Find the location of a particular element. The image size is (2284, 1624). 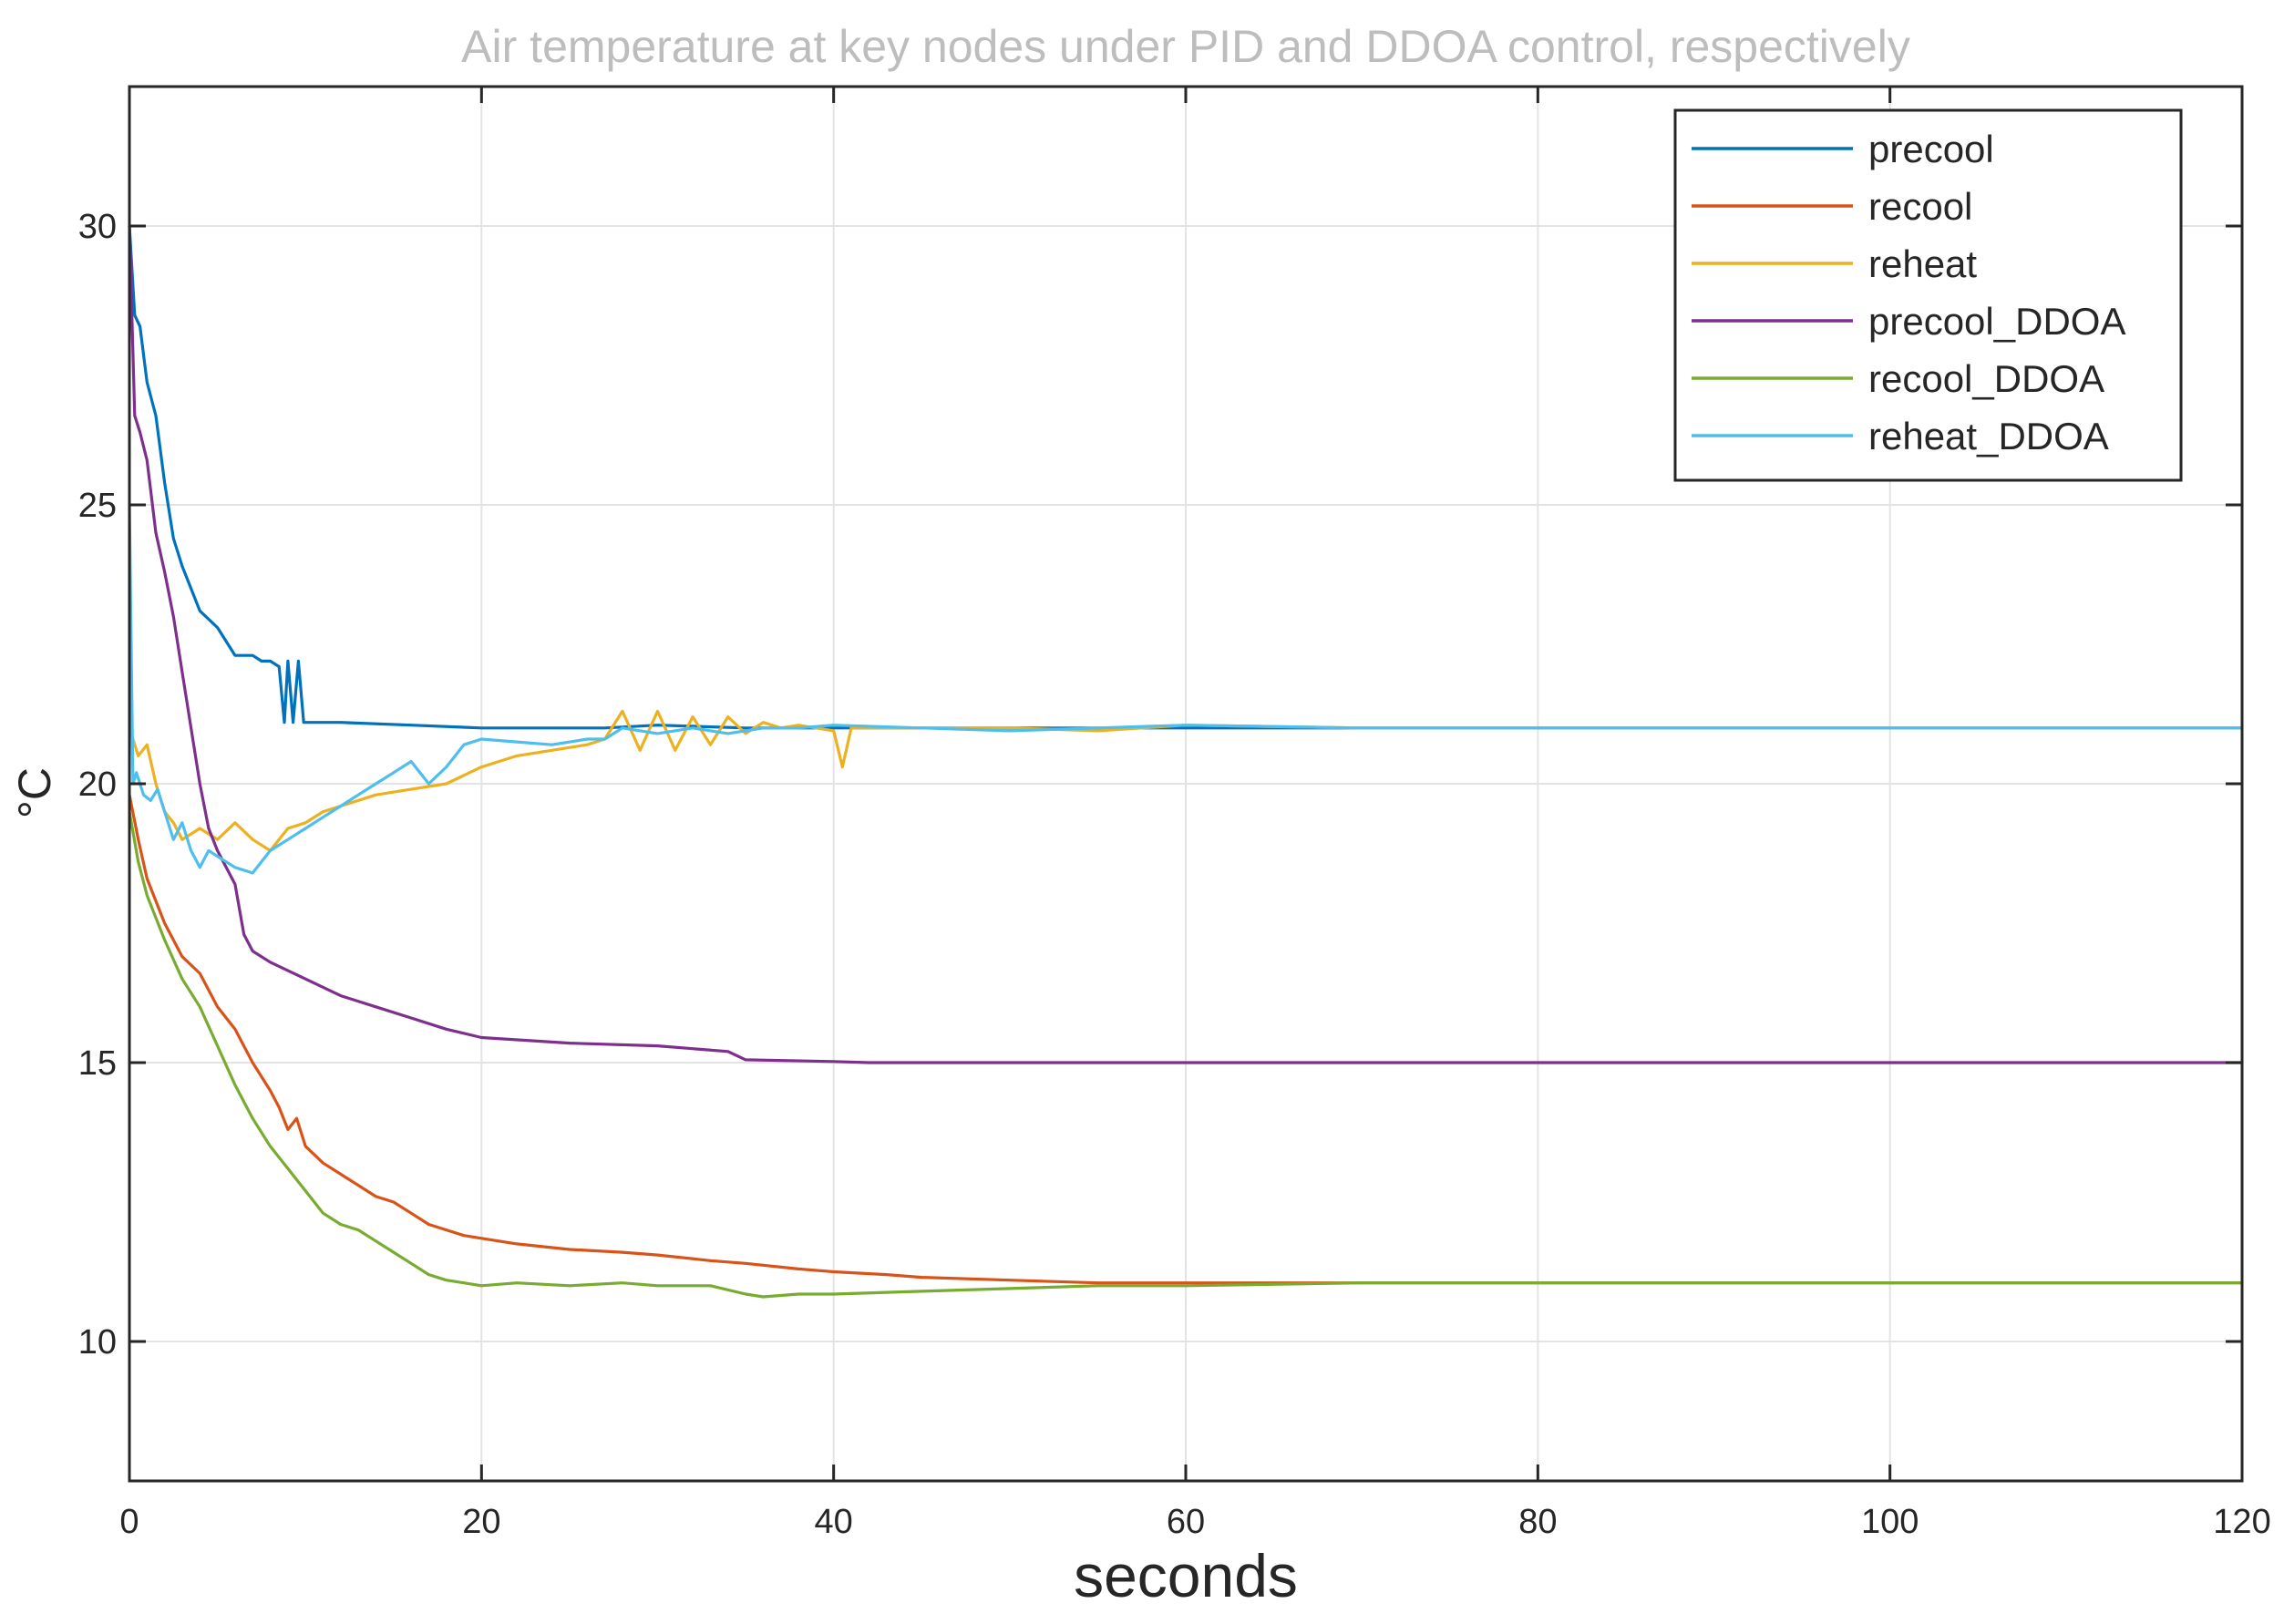

x-tick-label: 80 is located at coordinates (1537, 1522).